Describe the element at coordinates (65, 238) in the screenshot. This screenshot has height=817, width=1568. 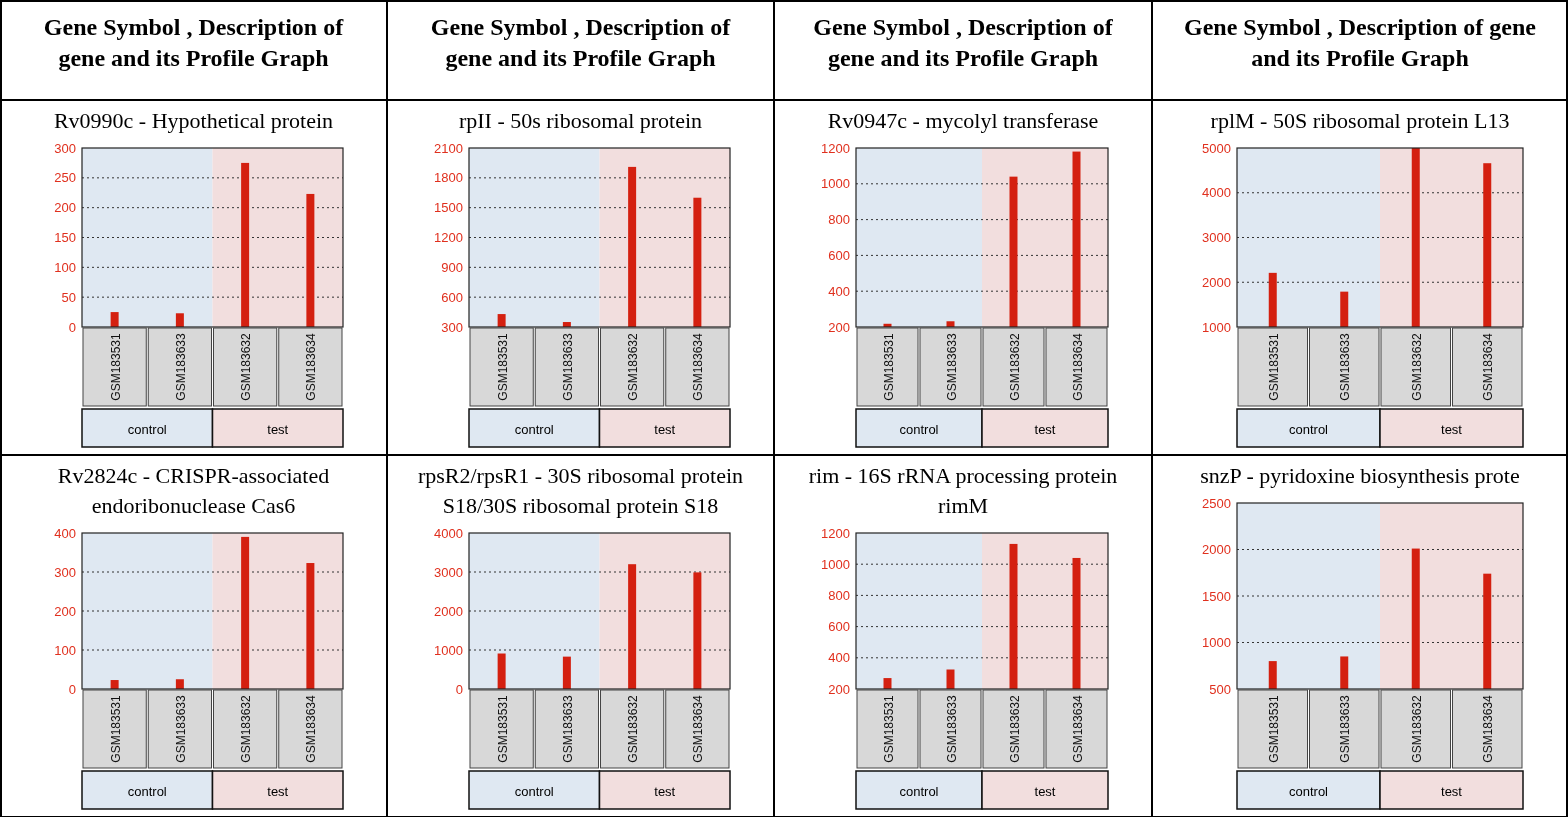
I see `y-tick-label: 150` at that location.